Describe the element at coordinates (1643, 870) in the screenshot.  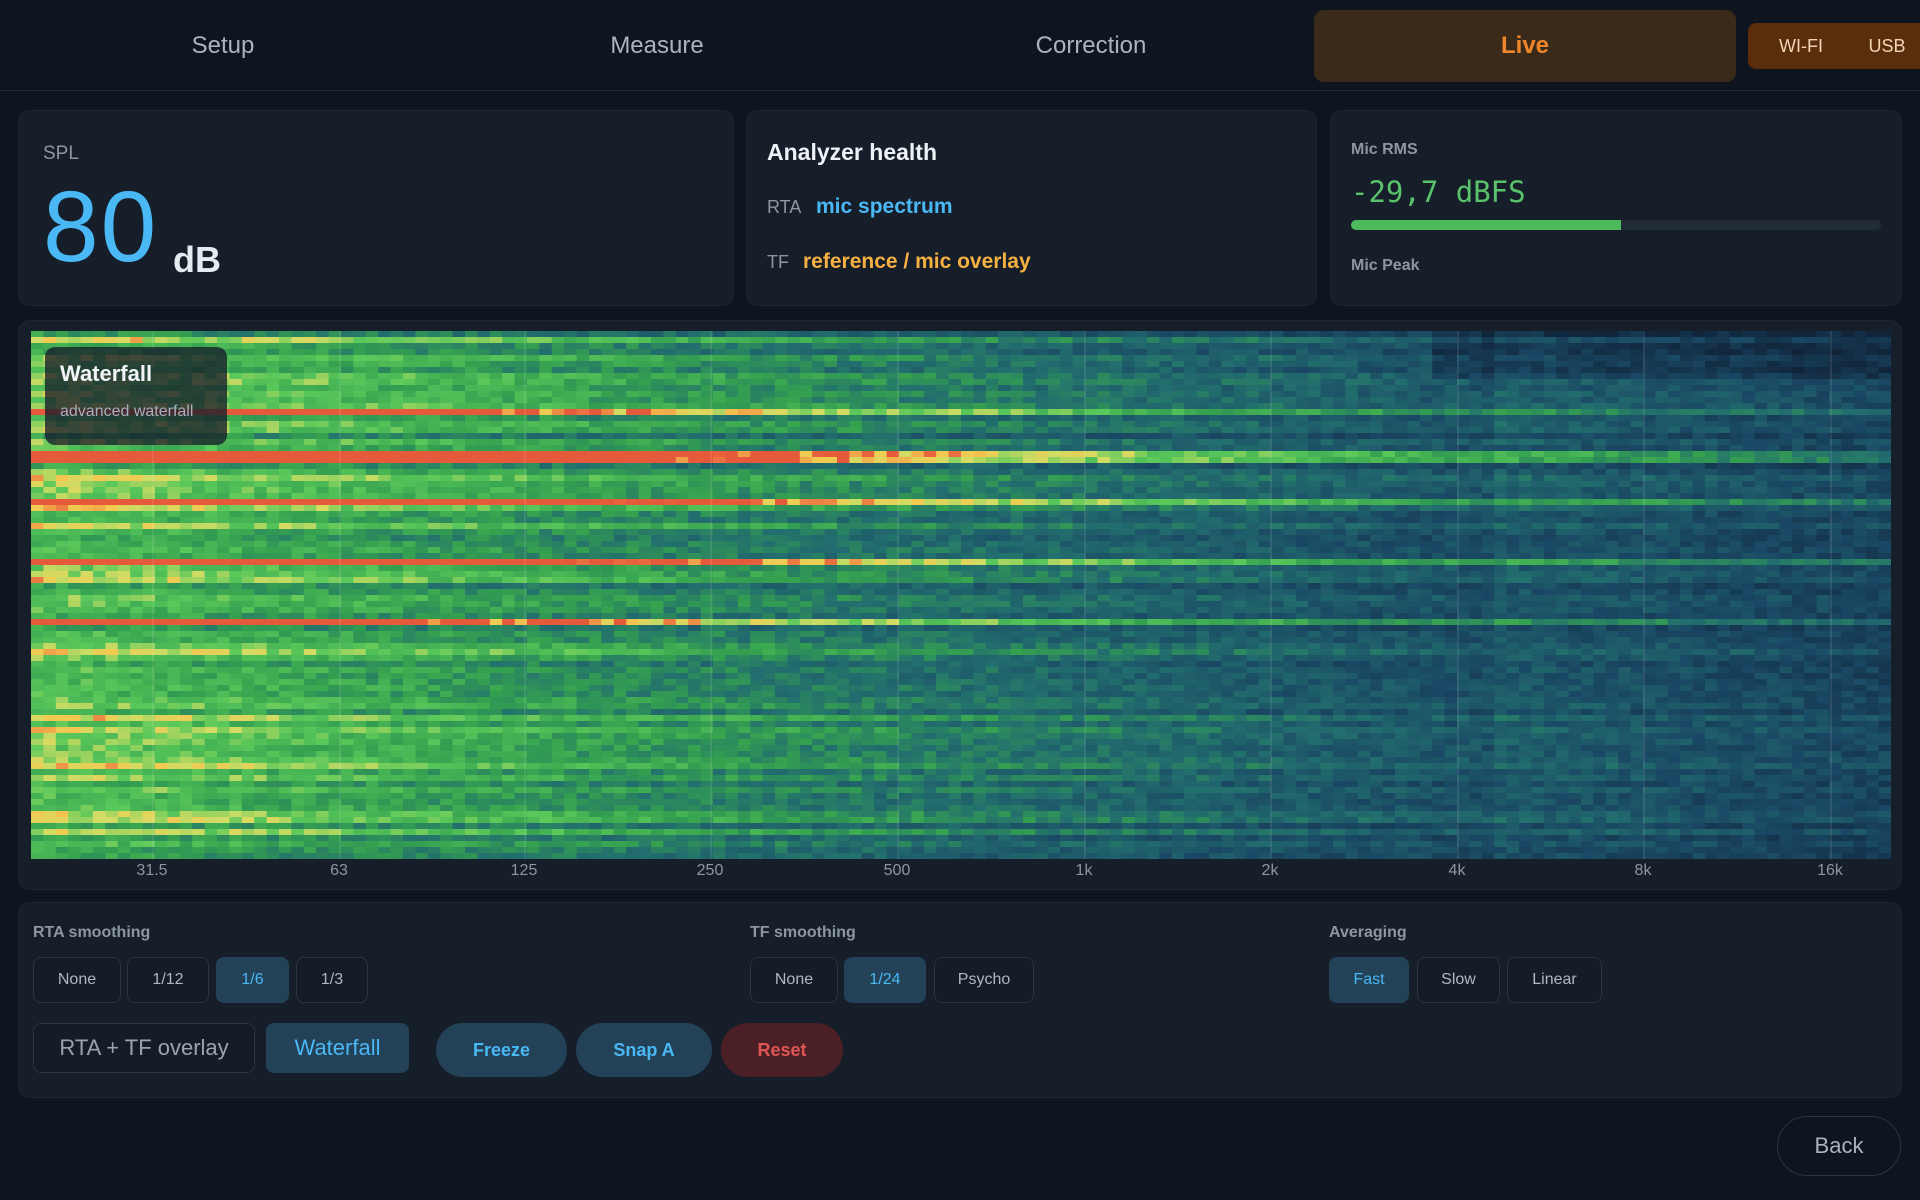
I see `freq-tick-8k: 8k` at that location.